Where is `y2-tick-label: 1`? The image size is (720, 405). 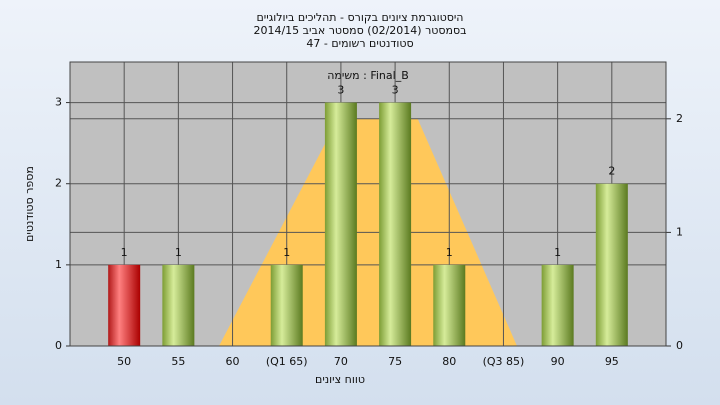
y2-tick-label: 1 is located at coordinates (679, 231).